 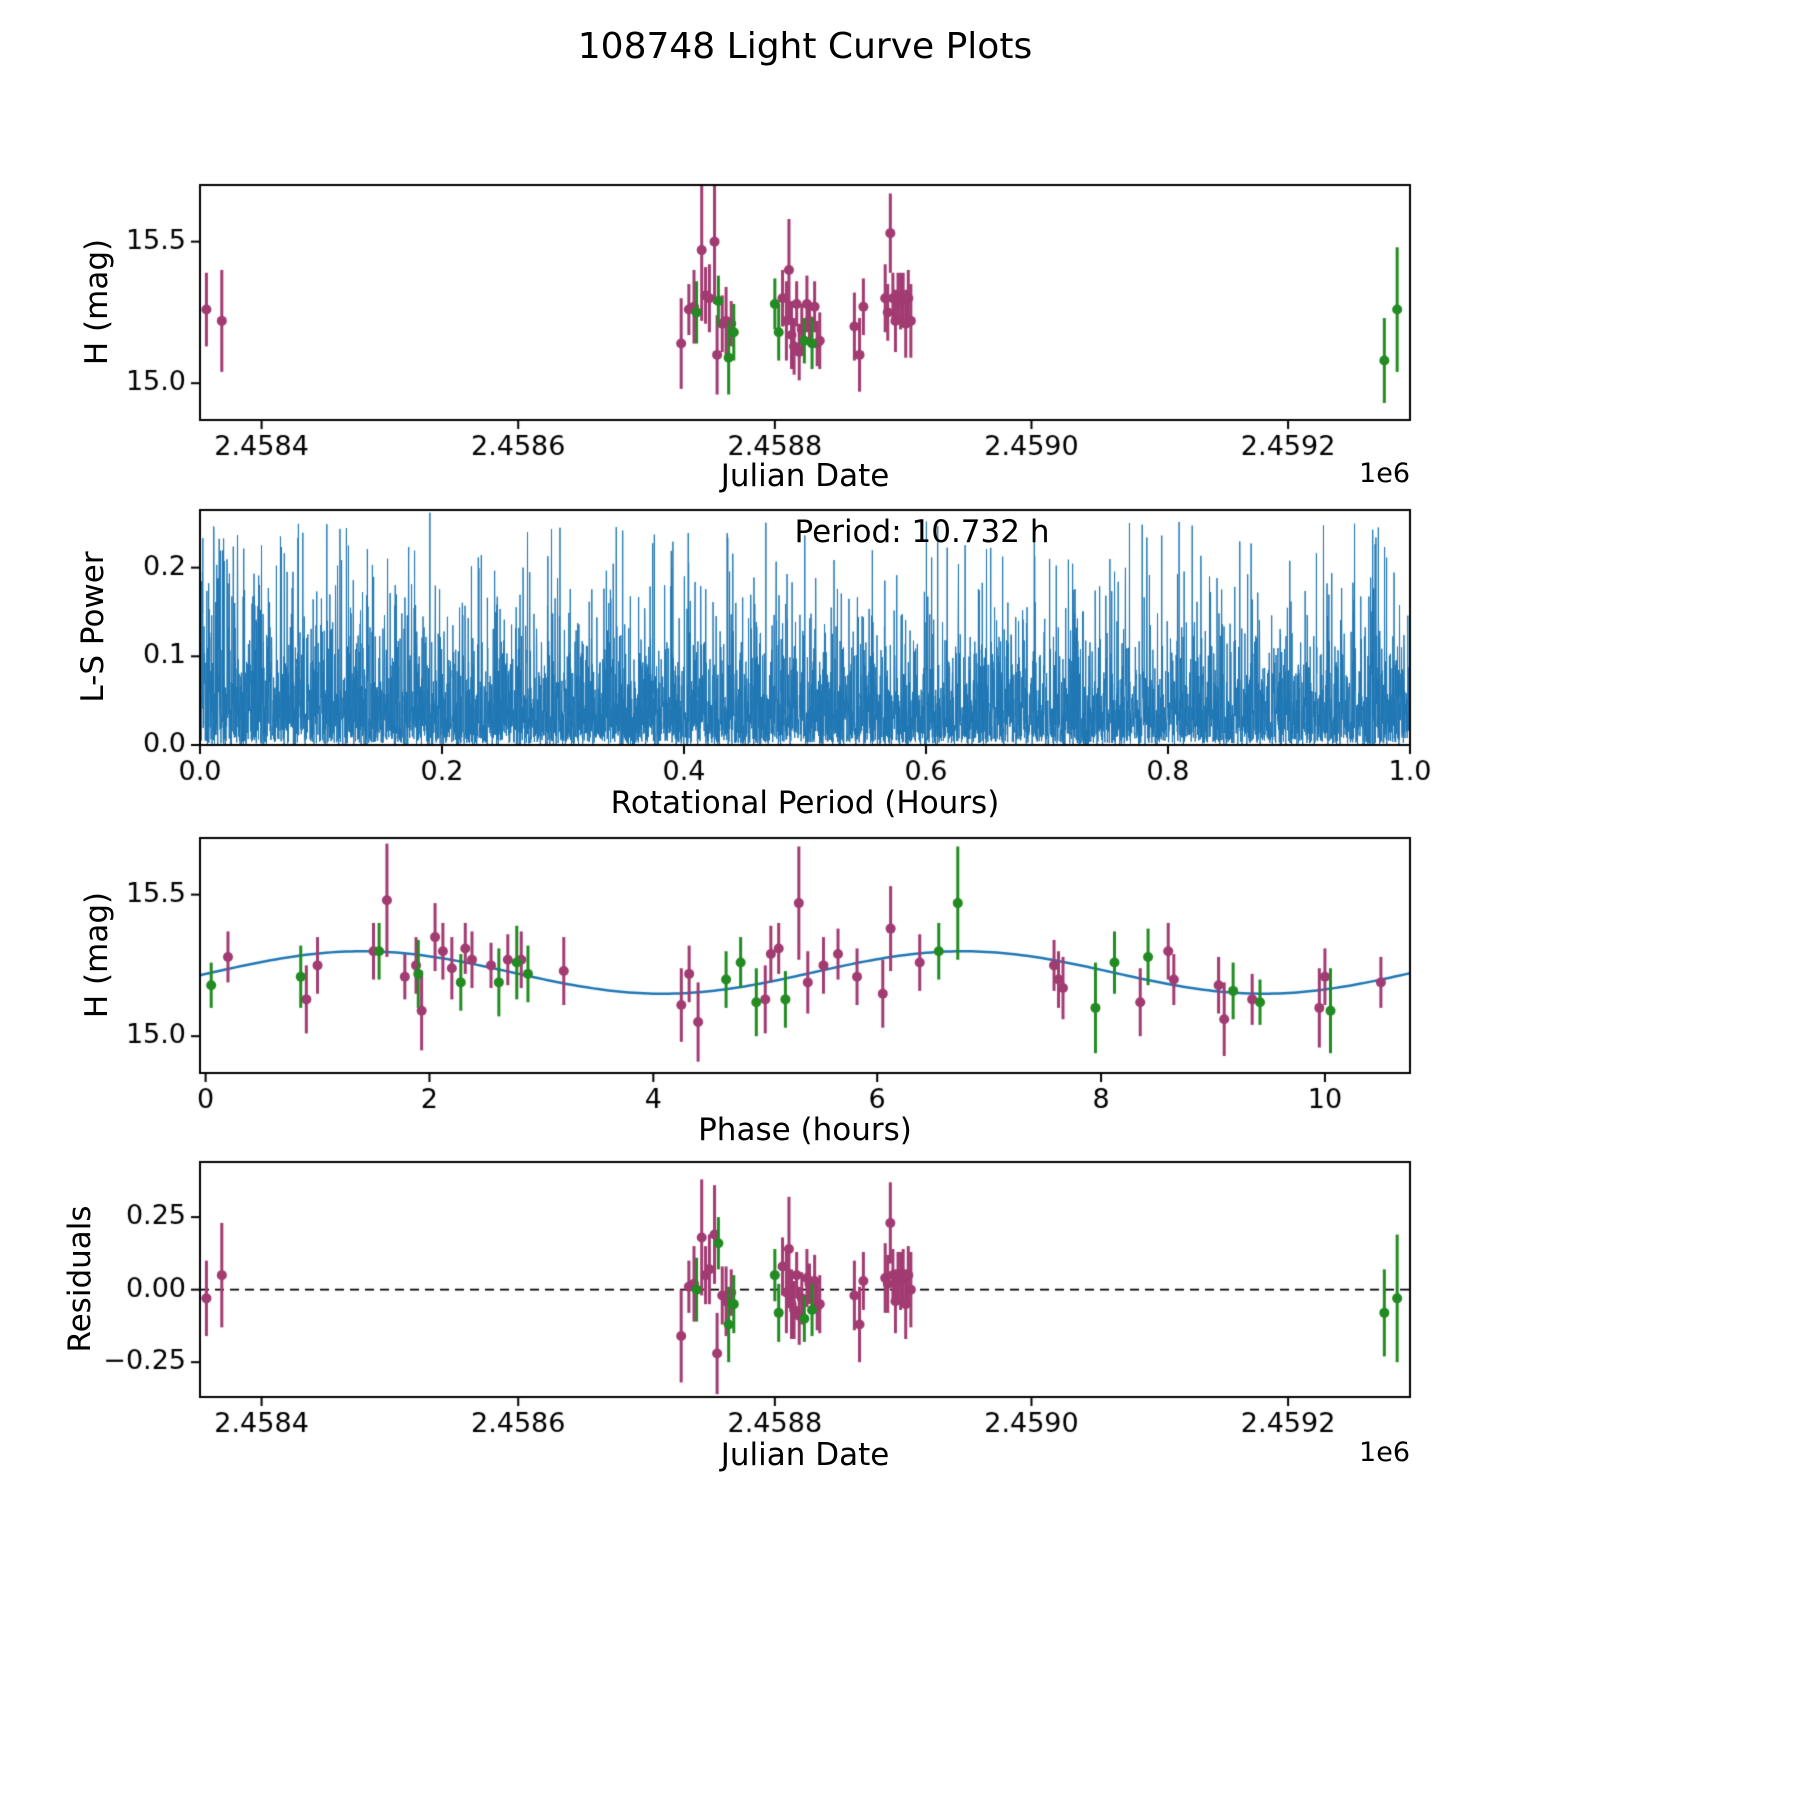 What do you see at coordinates (805, 1455) in the screenshot?
I see `panel4-x-axis-label: Julian Date` at bounding box center [805, 1455].